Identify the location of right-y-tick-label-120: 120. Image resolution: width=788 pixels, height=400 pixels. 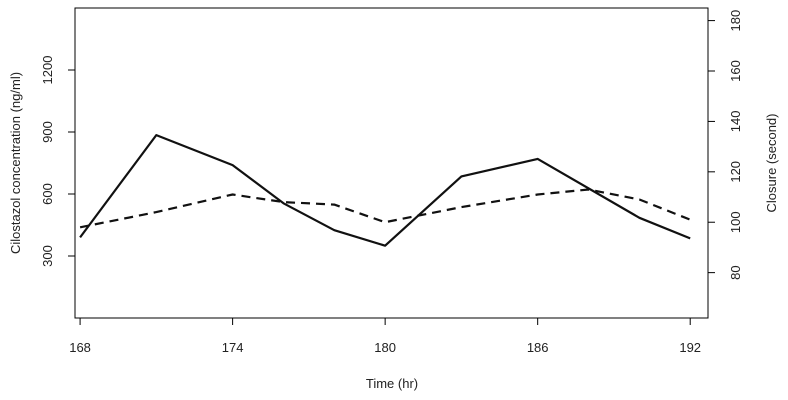
(735, 172).